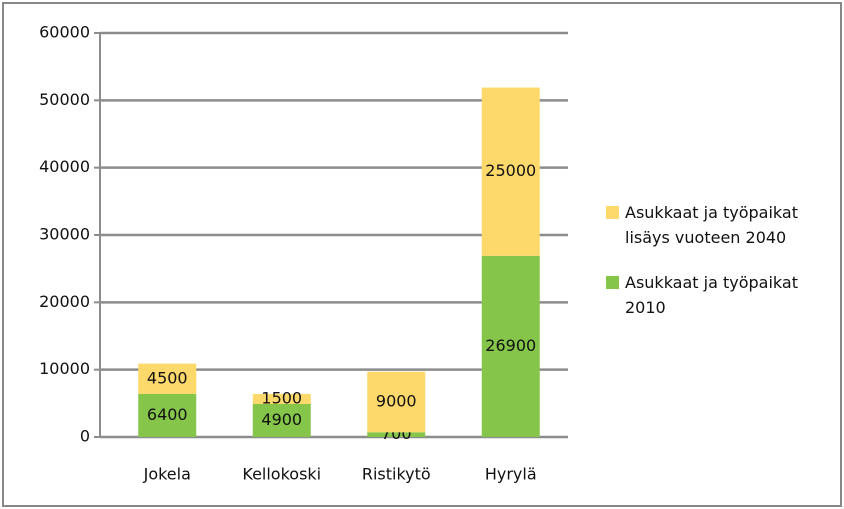  Describe the element at coordinates (64, 301) in the screenshot. I see `y-tick-label: 20000` at that location.